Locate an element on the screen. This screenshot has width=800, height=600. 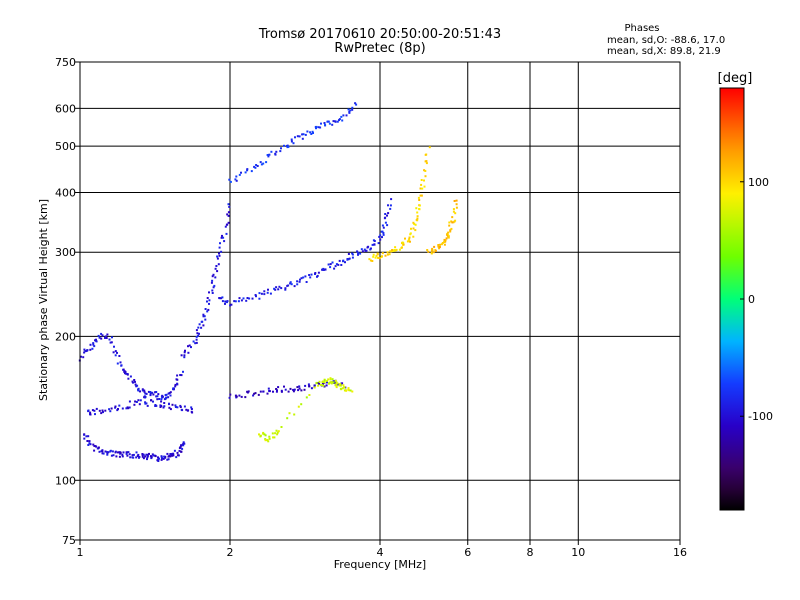
x-tick-label: 10 is located at coordinates (578, 552).